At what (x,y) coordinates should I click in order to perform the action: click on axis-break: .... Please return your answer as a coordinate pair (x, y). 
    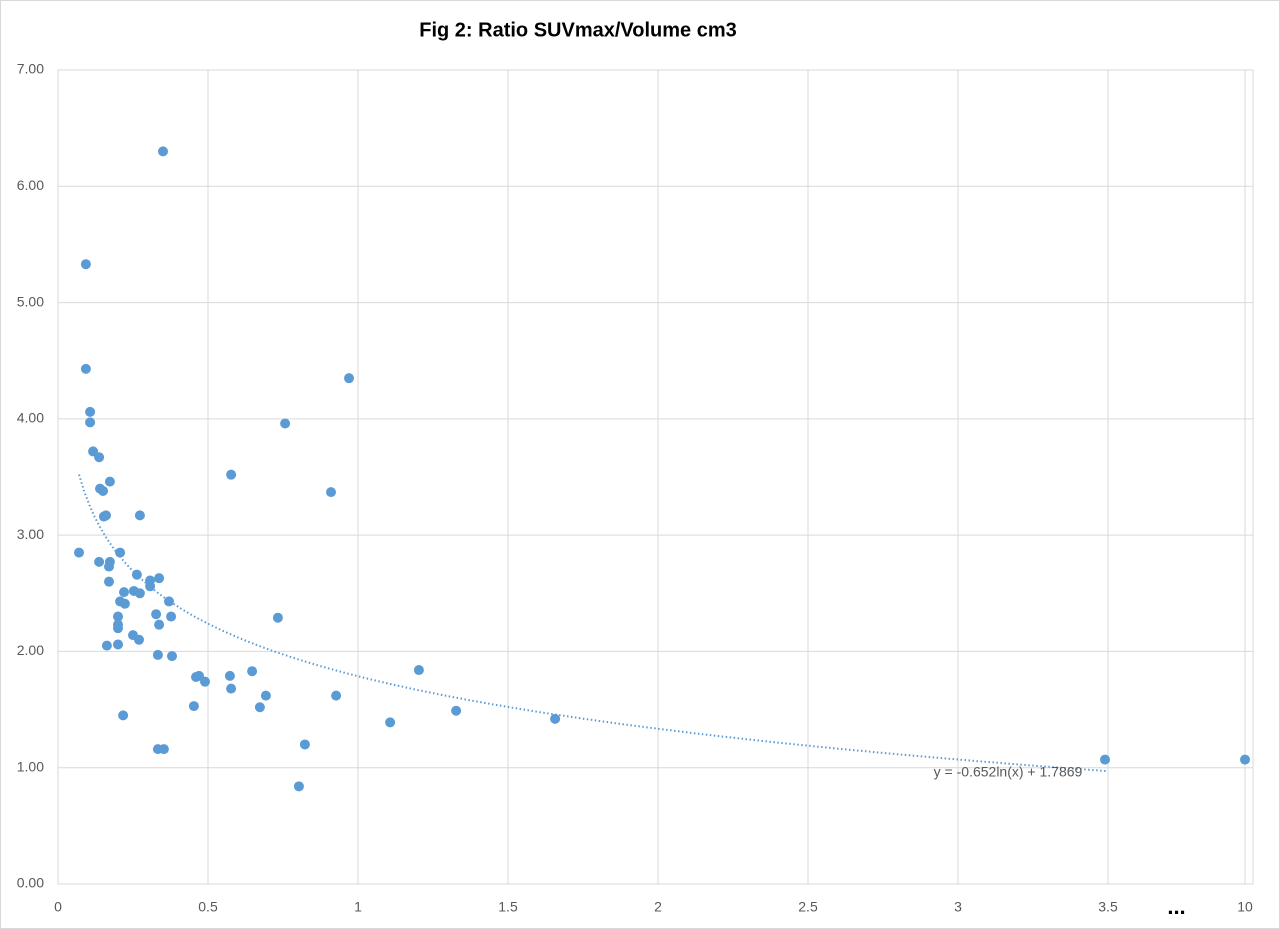
    Looking at the image, I should click on (1176, 906).